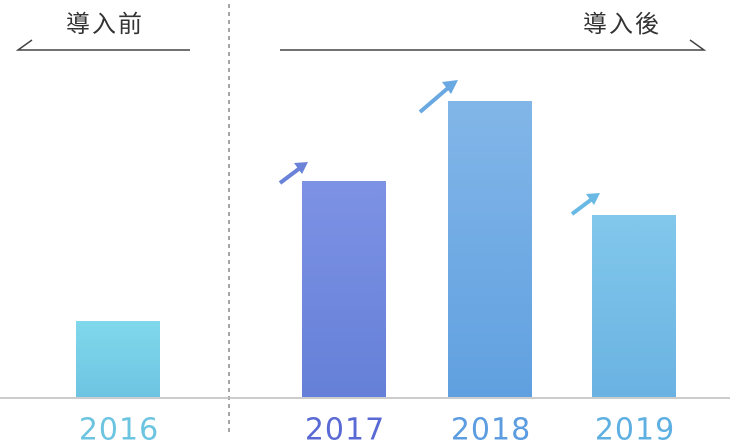 This screenshot has width=730, height=443. What do you see at coordinates (493, 45) in the screenshot?
I see `after-bracket` at bounding box center [493, 45].